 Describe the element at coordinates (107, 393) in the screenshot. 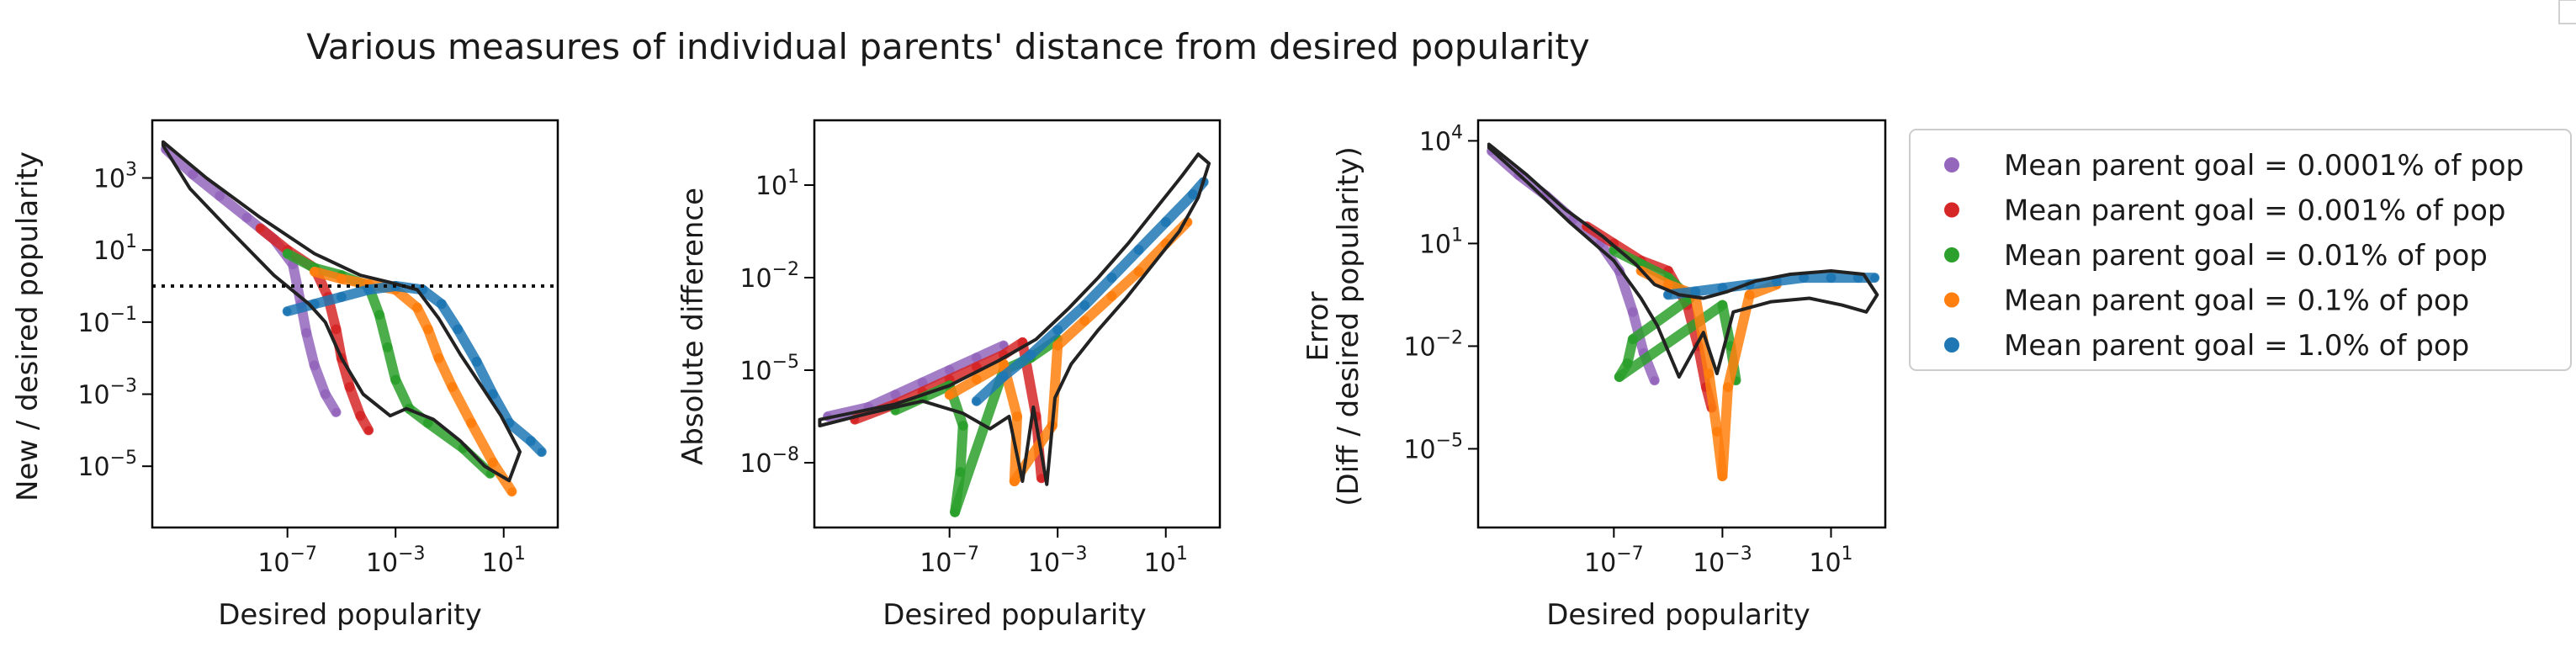

I see `y-tick-label: 10⁻³` at that location.